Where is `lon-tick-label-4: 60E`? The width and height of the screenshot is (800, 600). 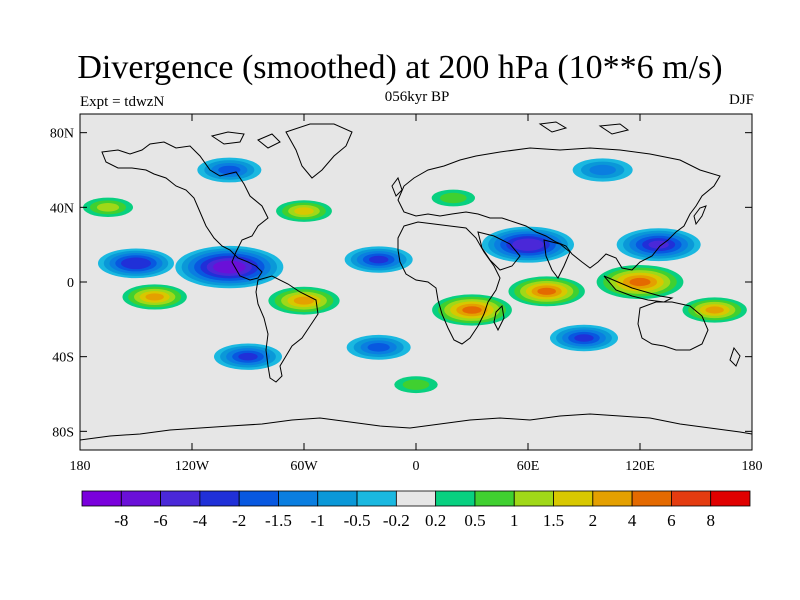
lon-tick-label-4: 60E is located at coordinates (528, 466).